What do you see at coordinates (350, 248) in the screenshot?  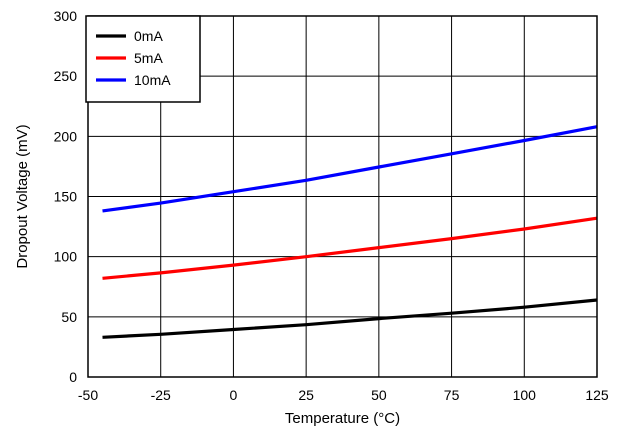 I see `series-line-5mA` at bounding box center [350, 248].